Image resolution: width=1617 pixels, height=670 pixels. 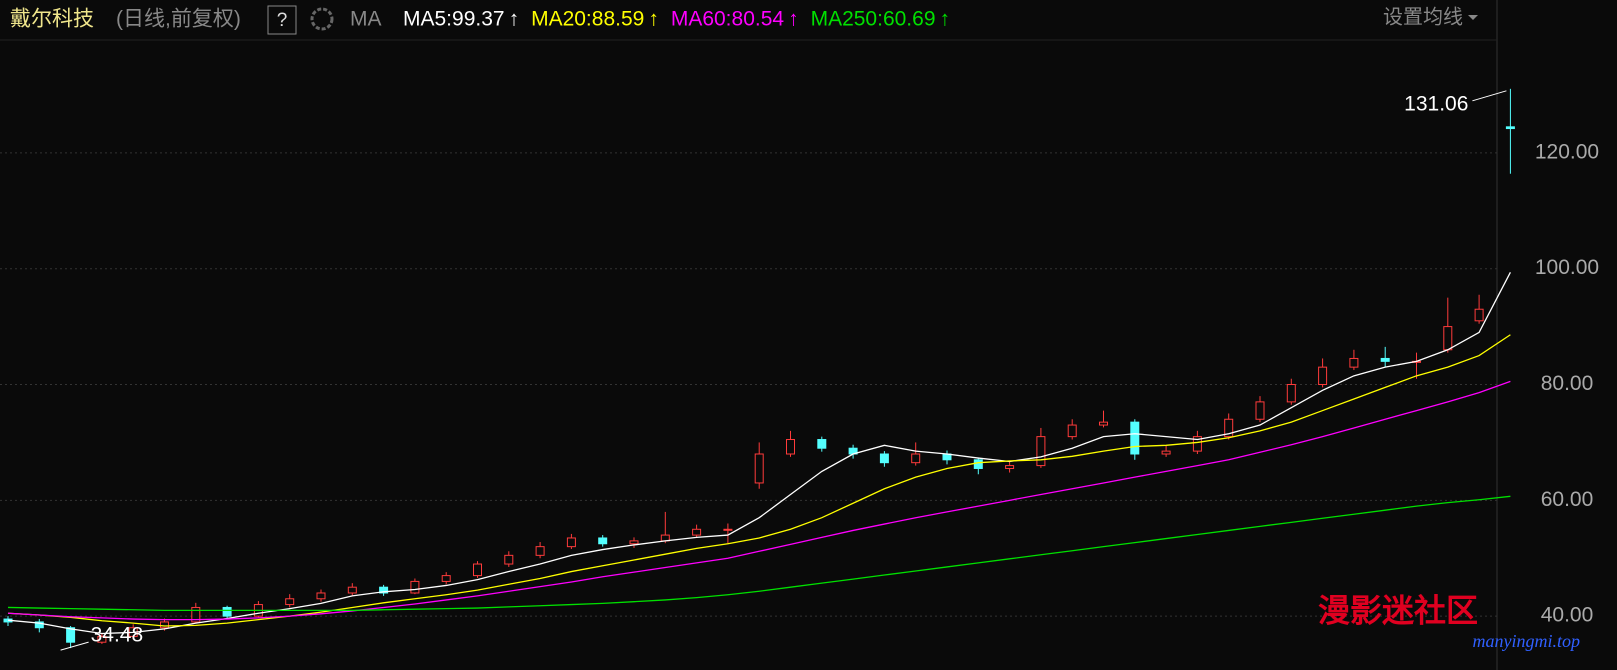 I want to click on min-pointer, so click(x=74, y=646).